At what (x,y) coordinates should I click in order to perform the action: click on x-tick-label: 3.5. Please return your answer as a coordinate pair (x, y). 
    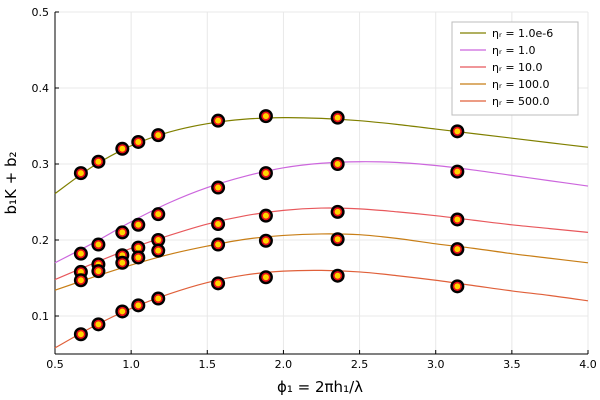
    Looking at the image, I should click on (512, 364).